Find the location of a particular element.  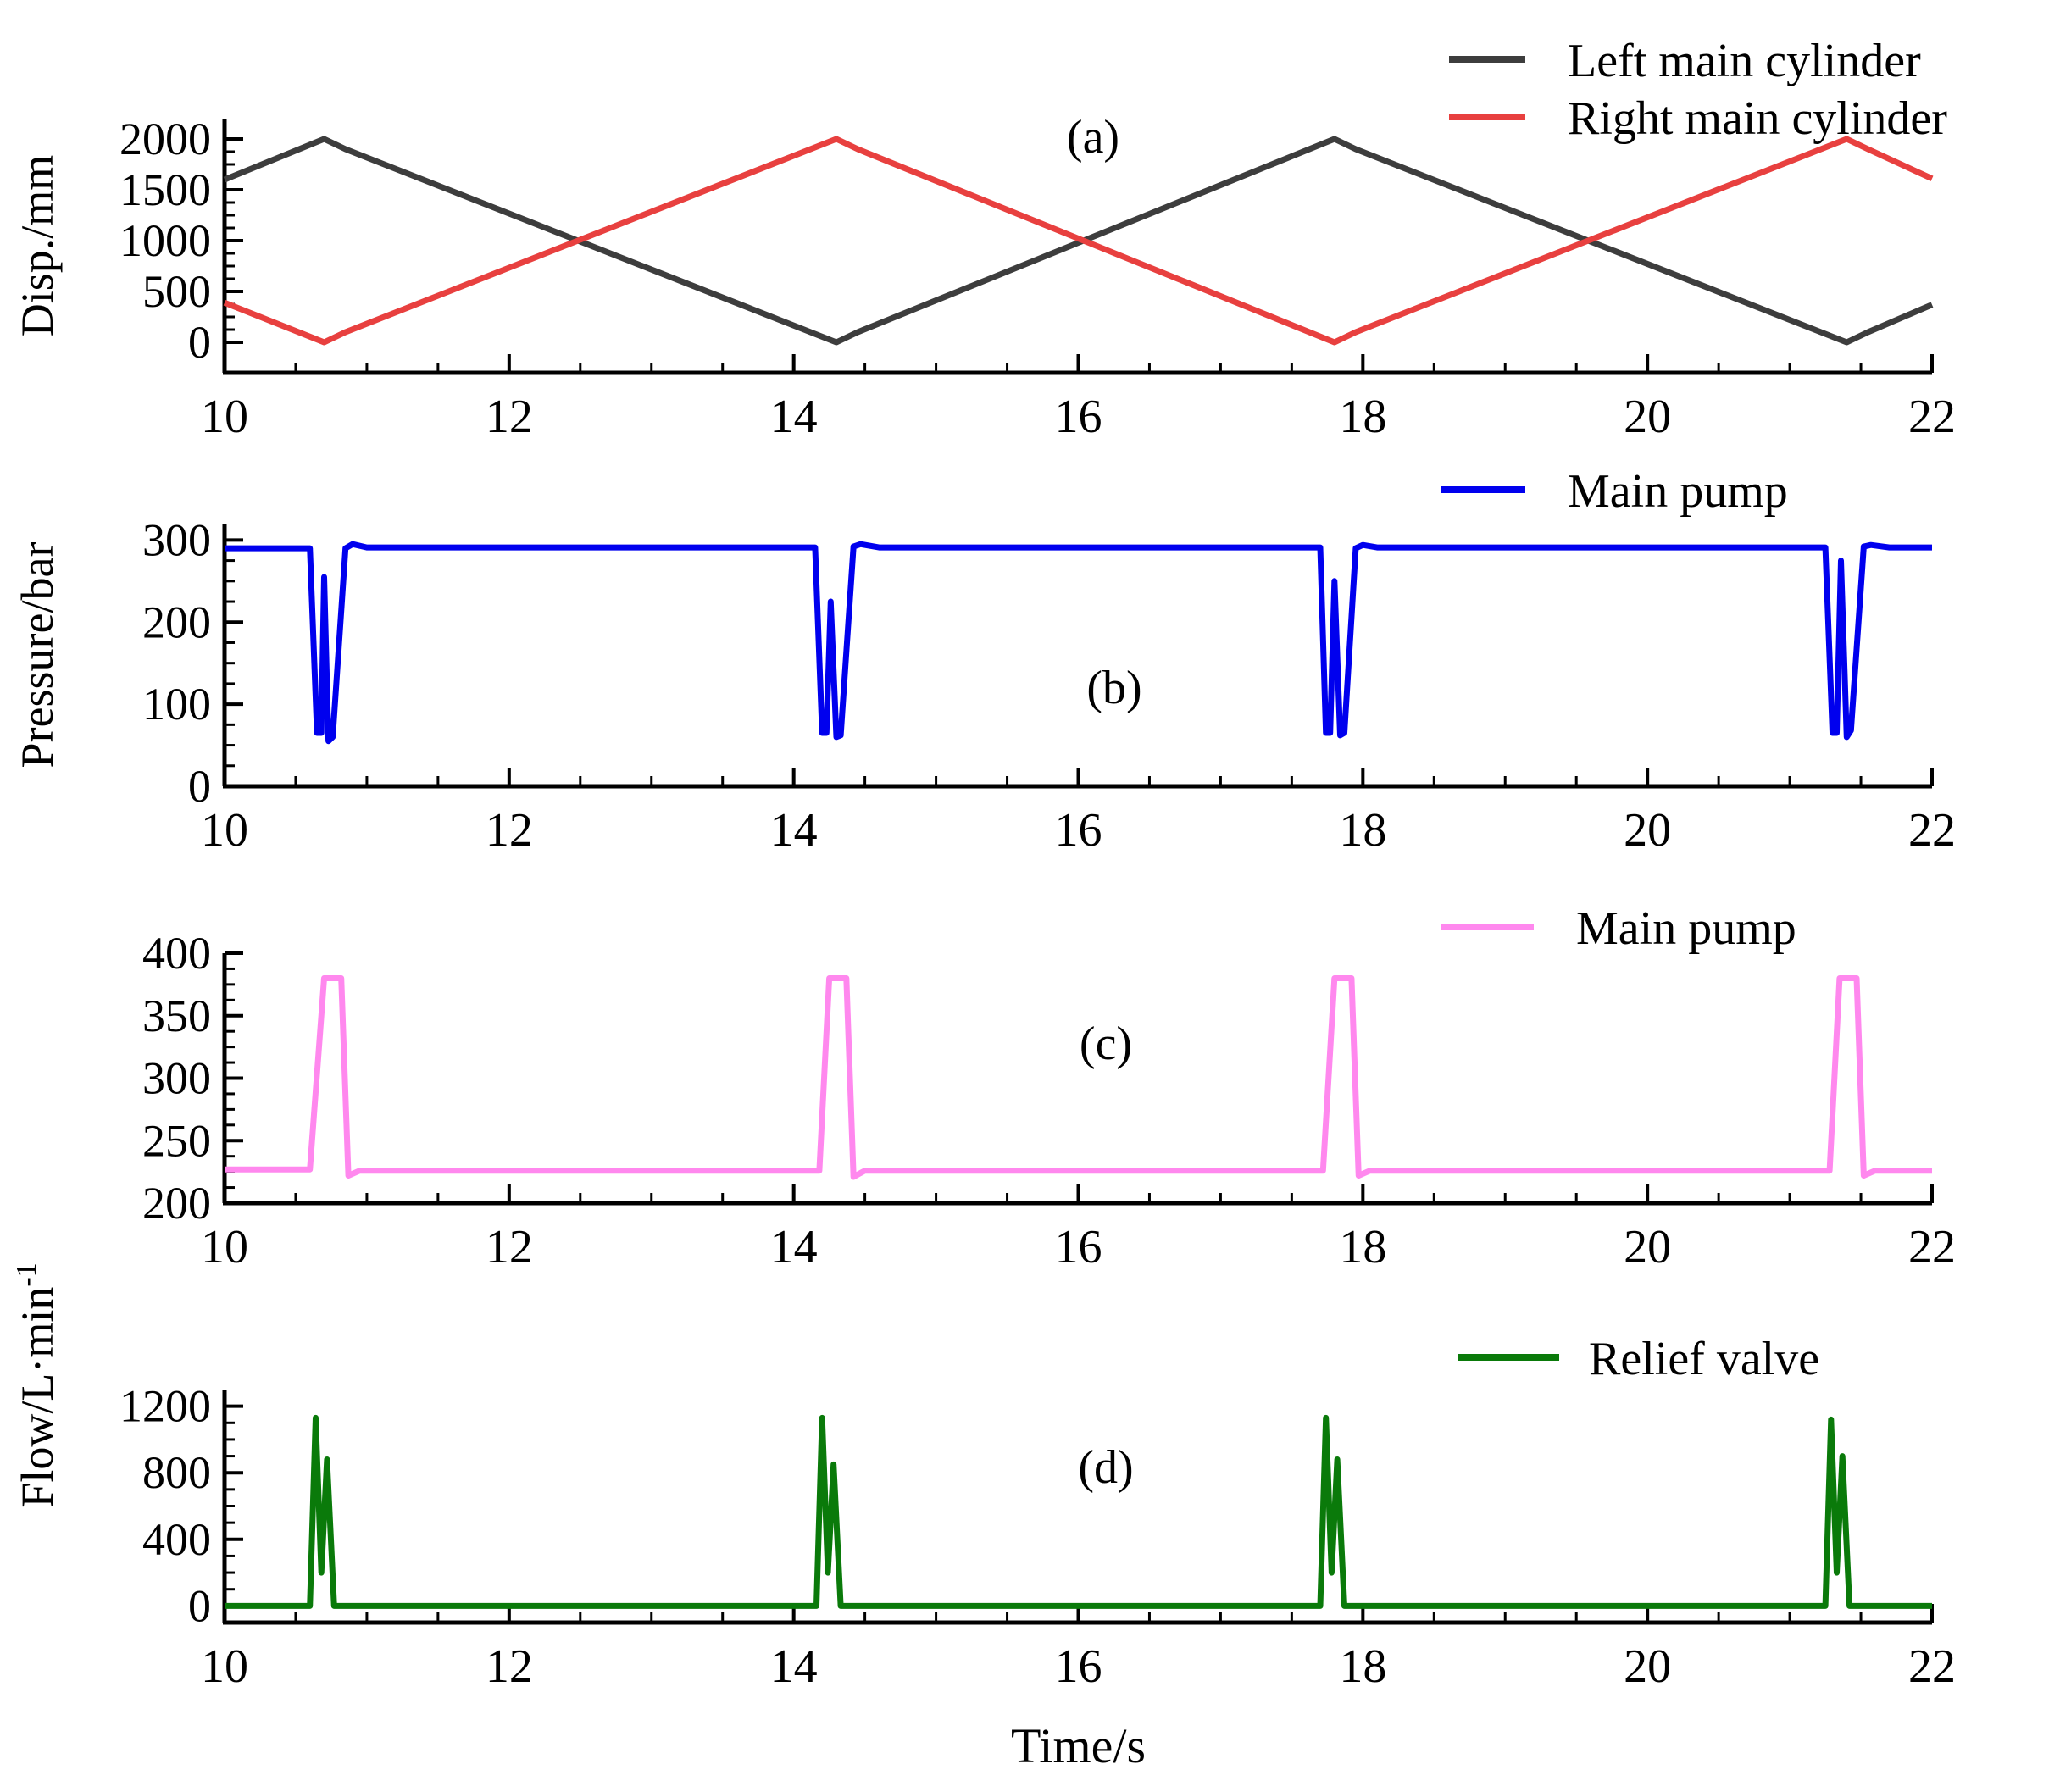

x-tick-label-d: 14 is located at coordinates (794, 1667).